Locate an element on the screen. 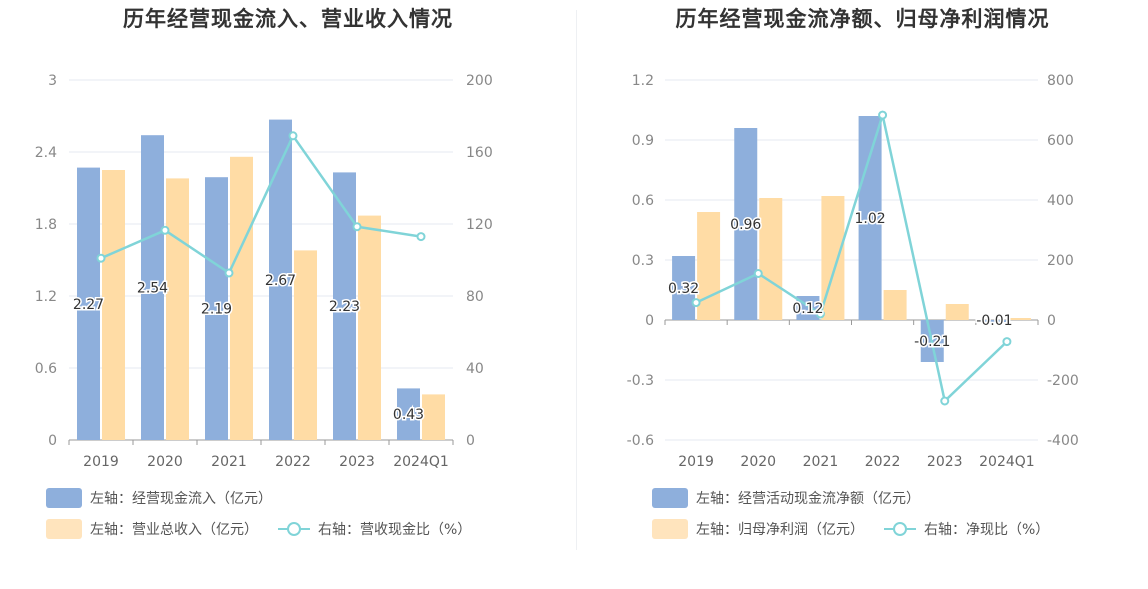 The height and width of the screenshot is (589, 1148). left-bar-data-label: 2.23 is located at coordinates (344, 307).